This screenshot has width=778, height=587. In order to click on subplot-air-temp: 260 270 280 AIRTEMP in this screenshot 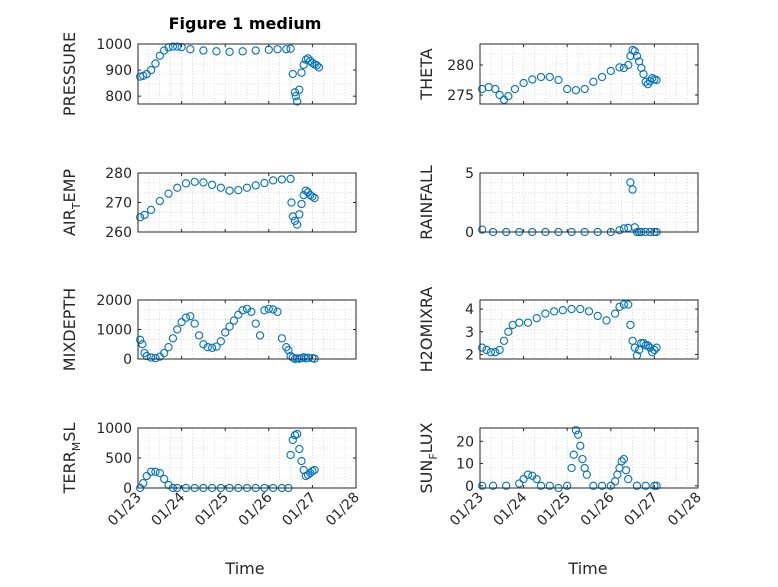, I will do `click(208, 203)`.